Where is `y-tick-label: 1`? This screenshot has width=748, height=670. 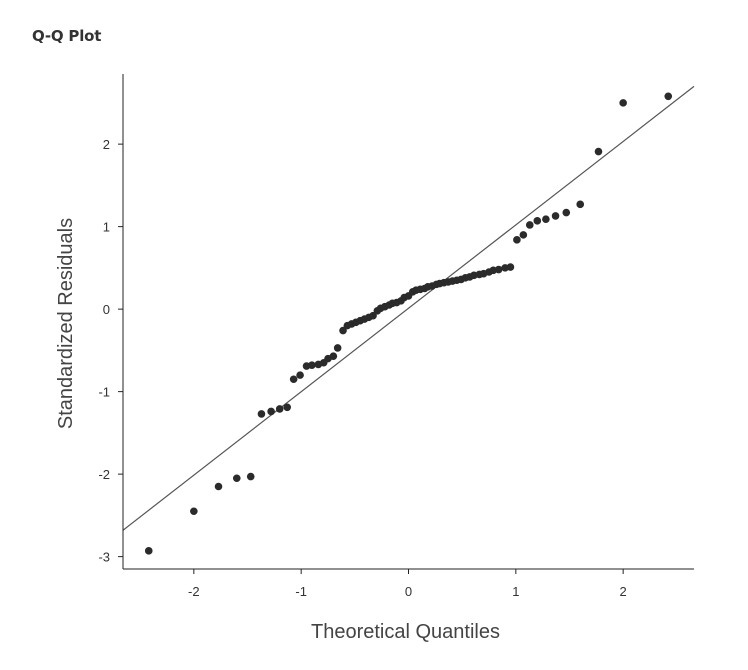 y-tick-label: 1 is located at coordinates (106, 227).